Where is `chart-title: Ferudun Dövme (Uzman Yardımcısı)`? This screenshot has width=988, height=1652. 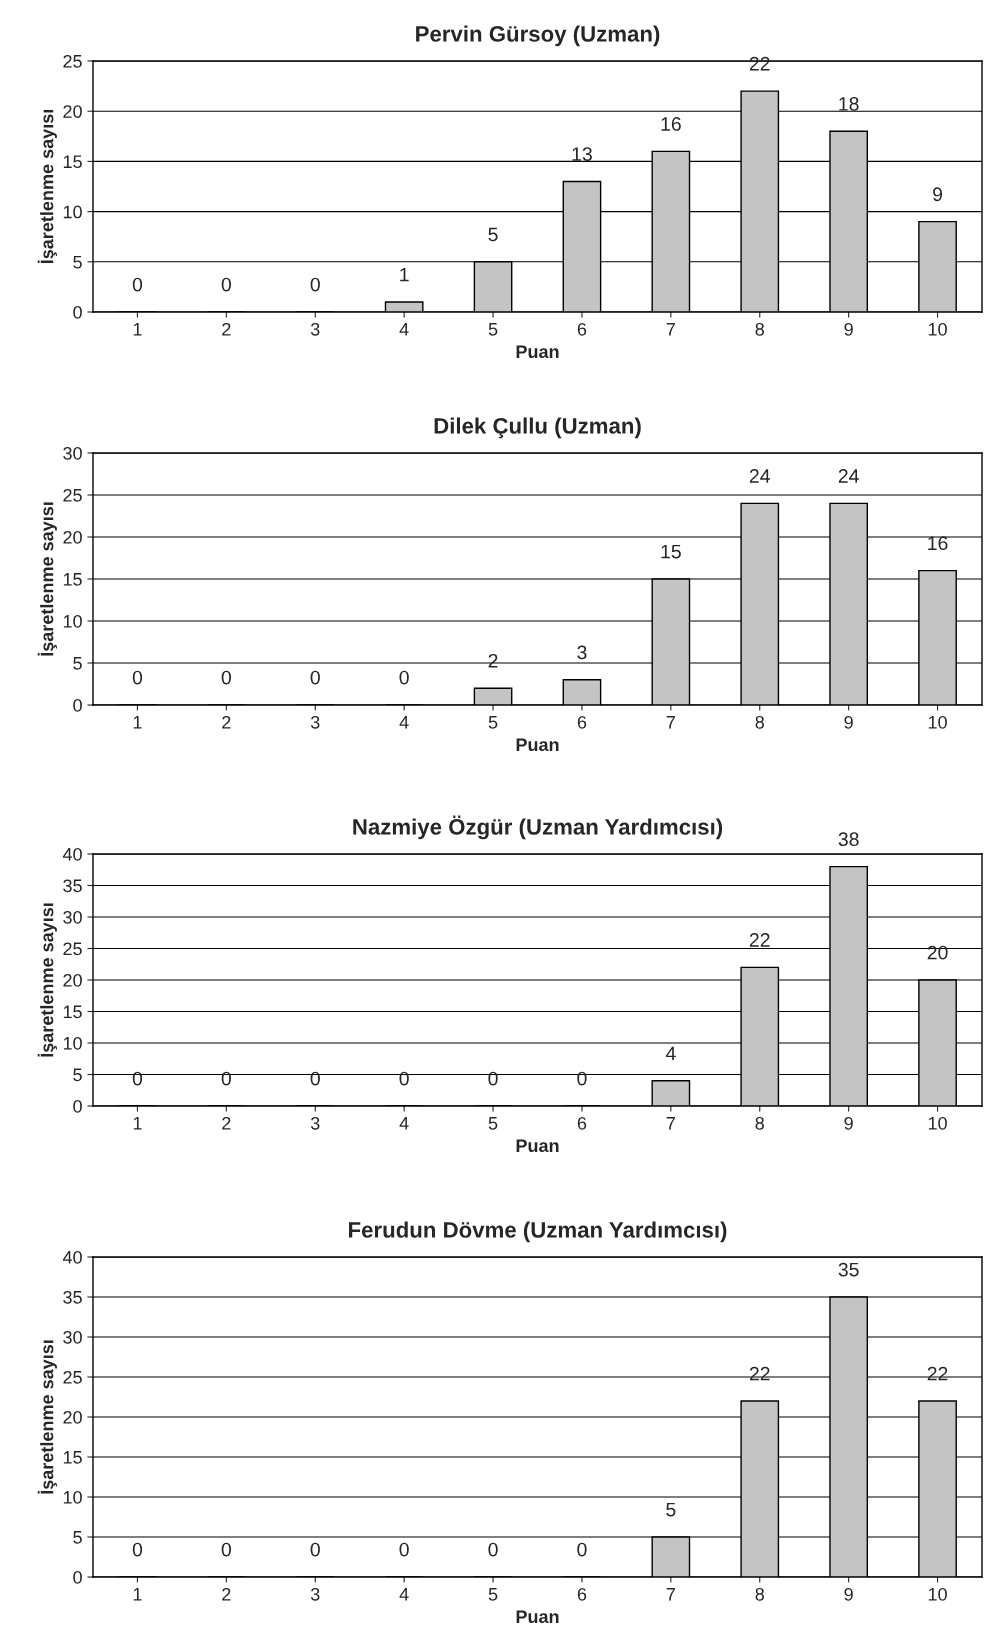 chart-title: Ferudun Dövme (Uzman Yardımcısı) is located at coordinates (538, 1232).